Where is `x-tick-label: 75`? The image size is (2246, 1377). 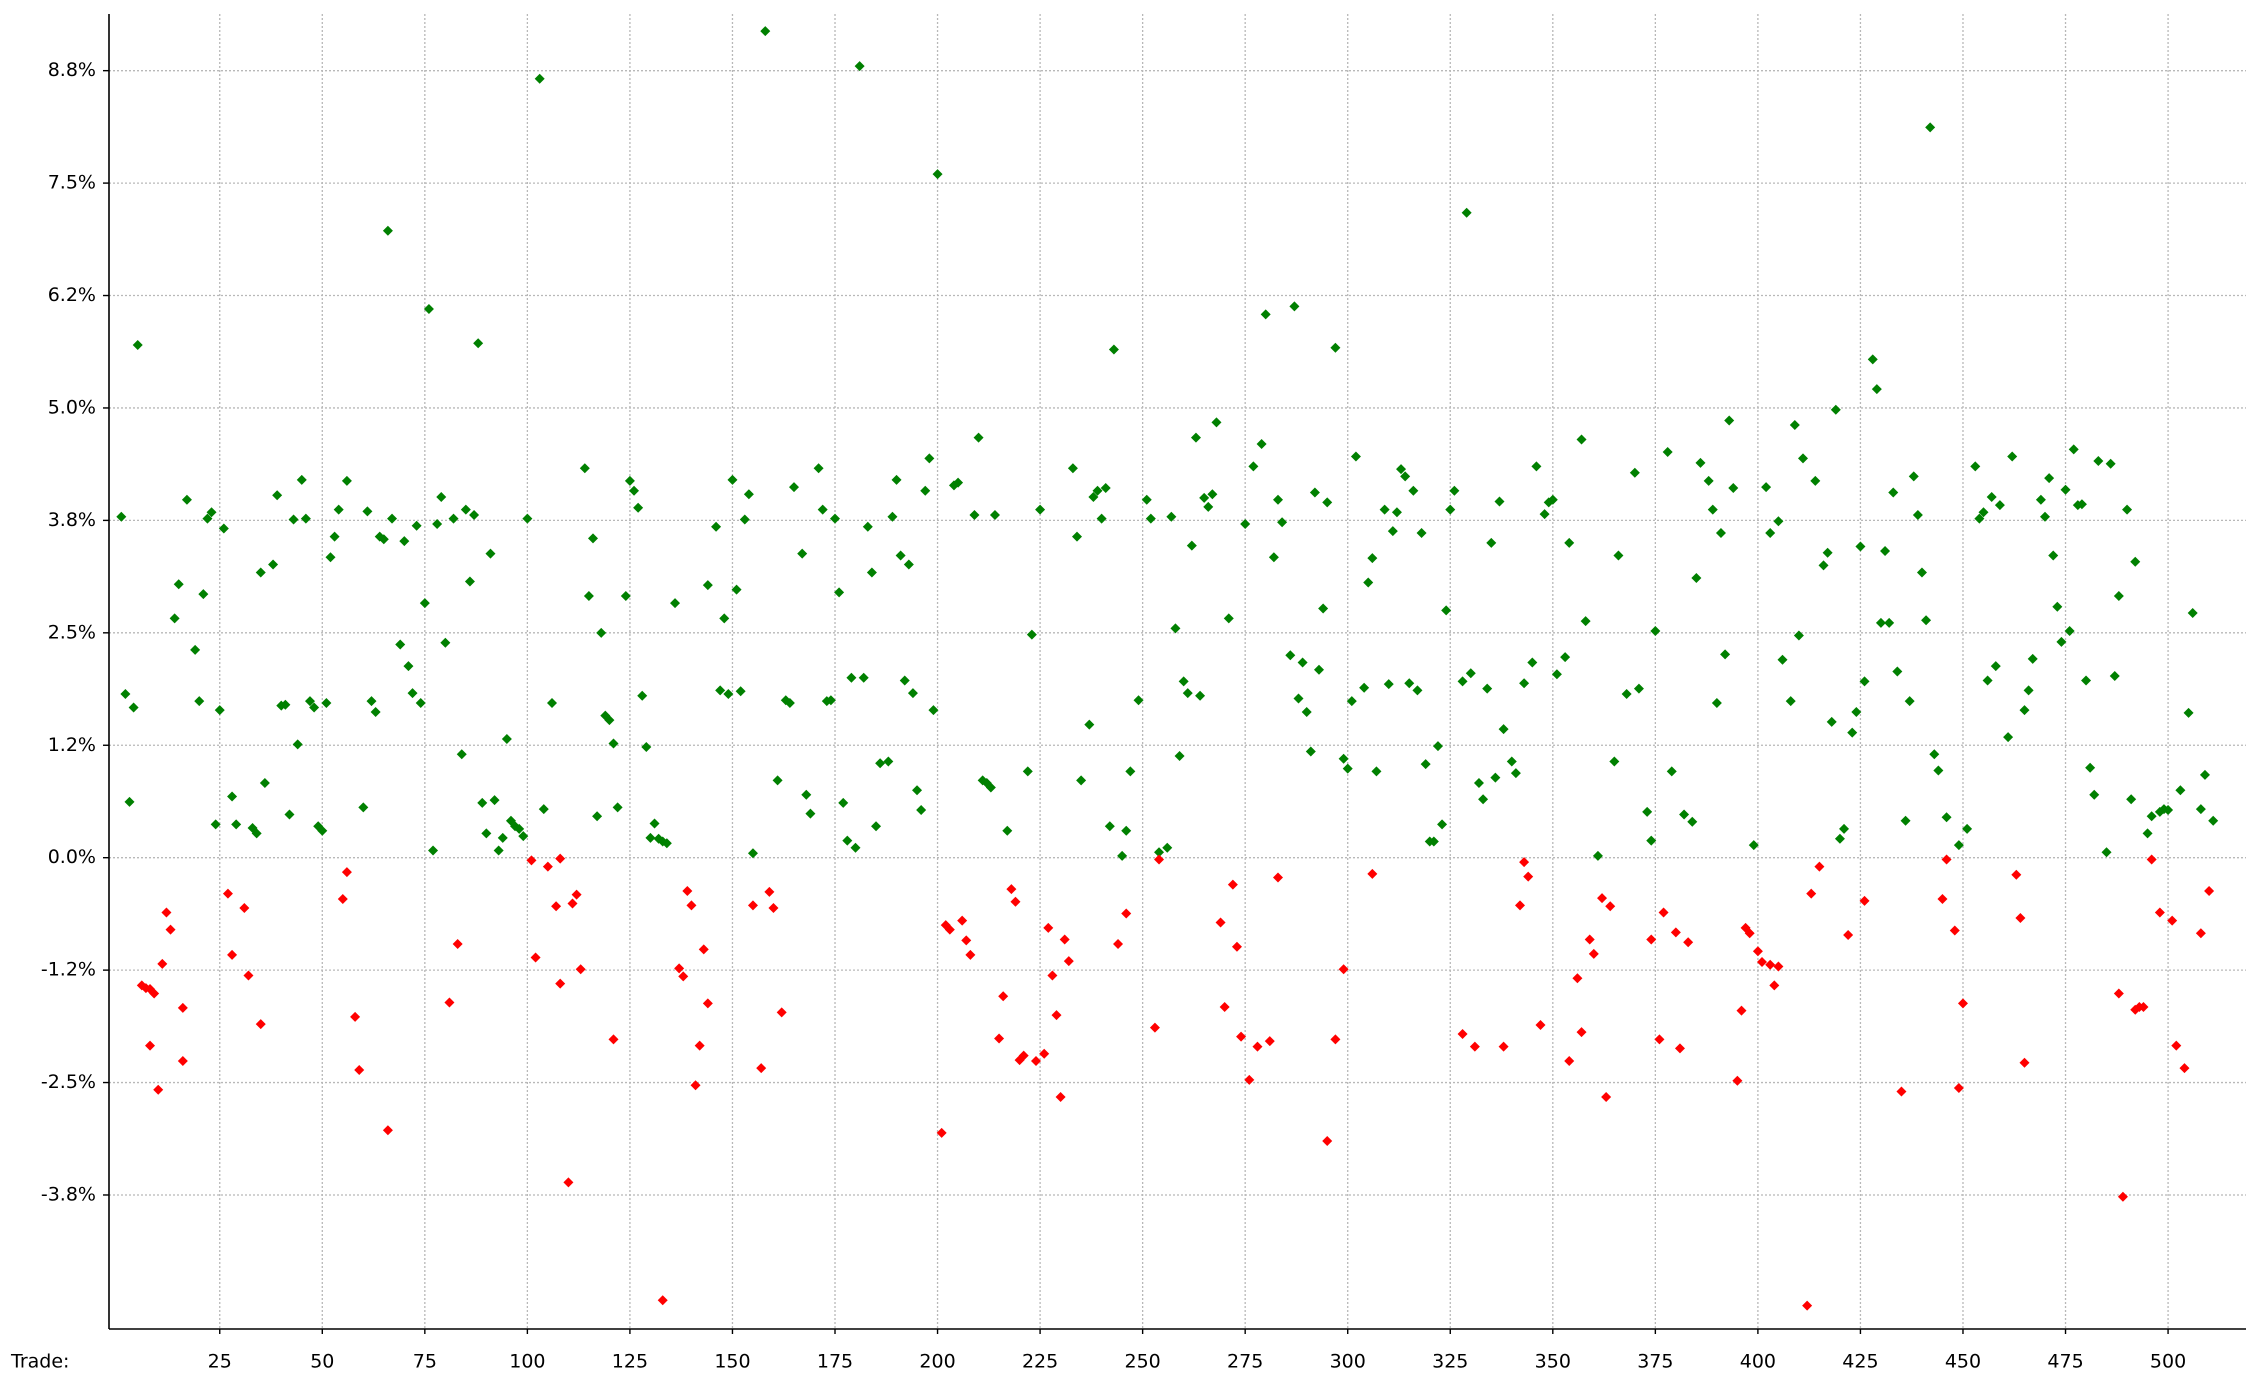
x-tick-label: 75 is located at coordinates (425, 1362).